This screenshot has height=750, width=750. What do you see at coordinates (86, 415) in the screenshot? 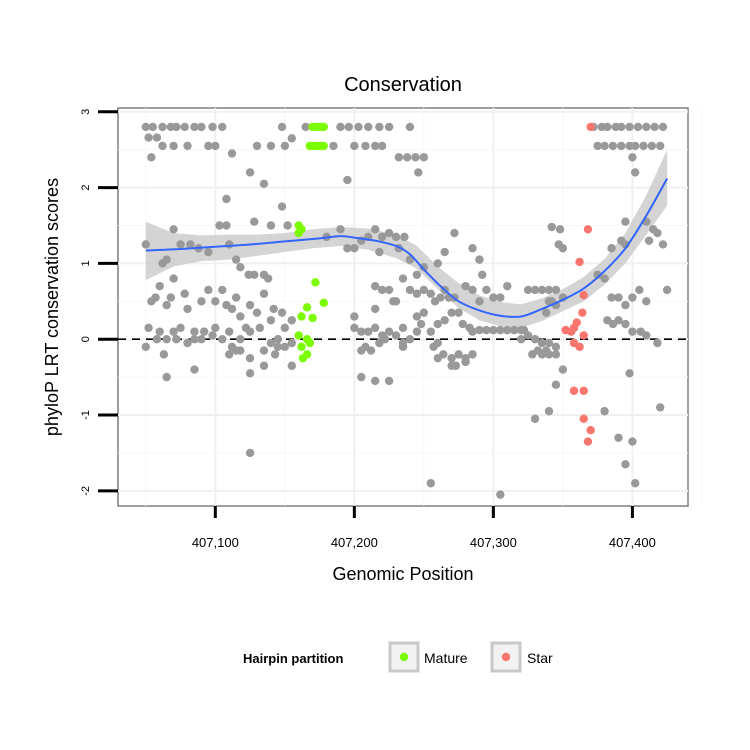
I see `y-tick-label: -1` at bounding box center [86, 415].